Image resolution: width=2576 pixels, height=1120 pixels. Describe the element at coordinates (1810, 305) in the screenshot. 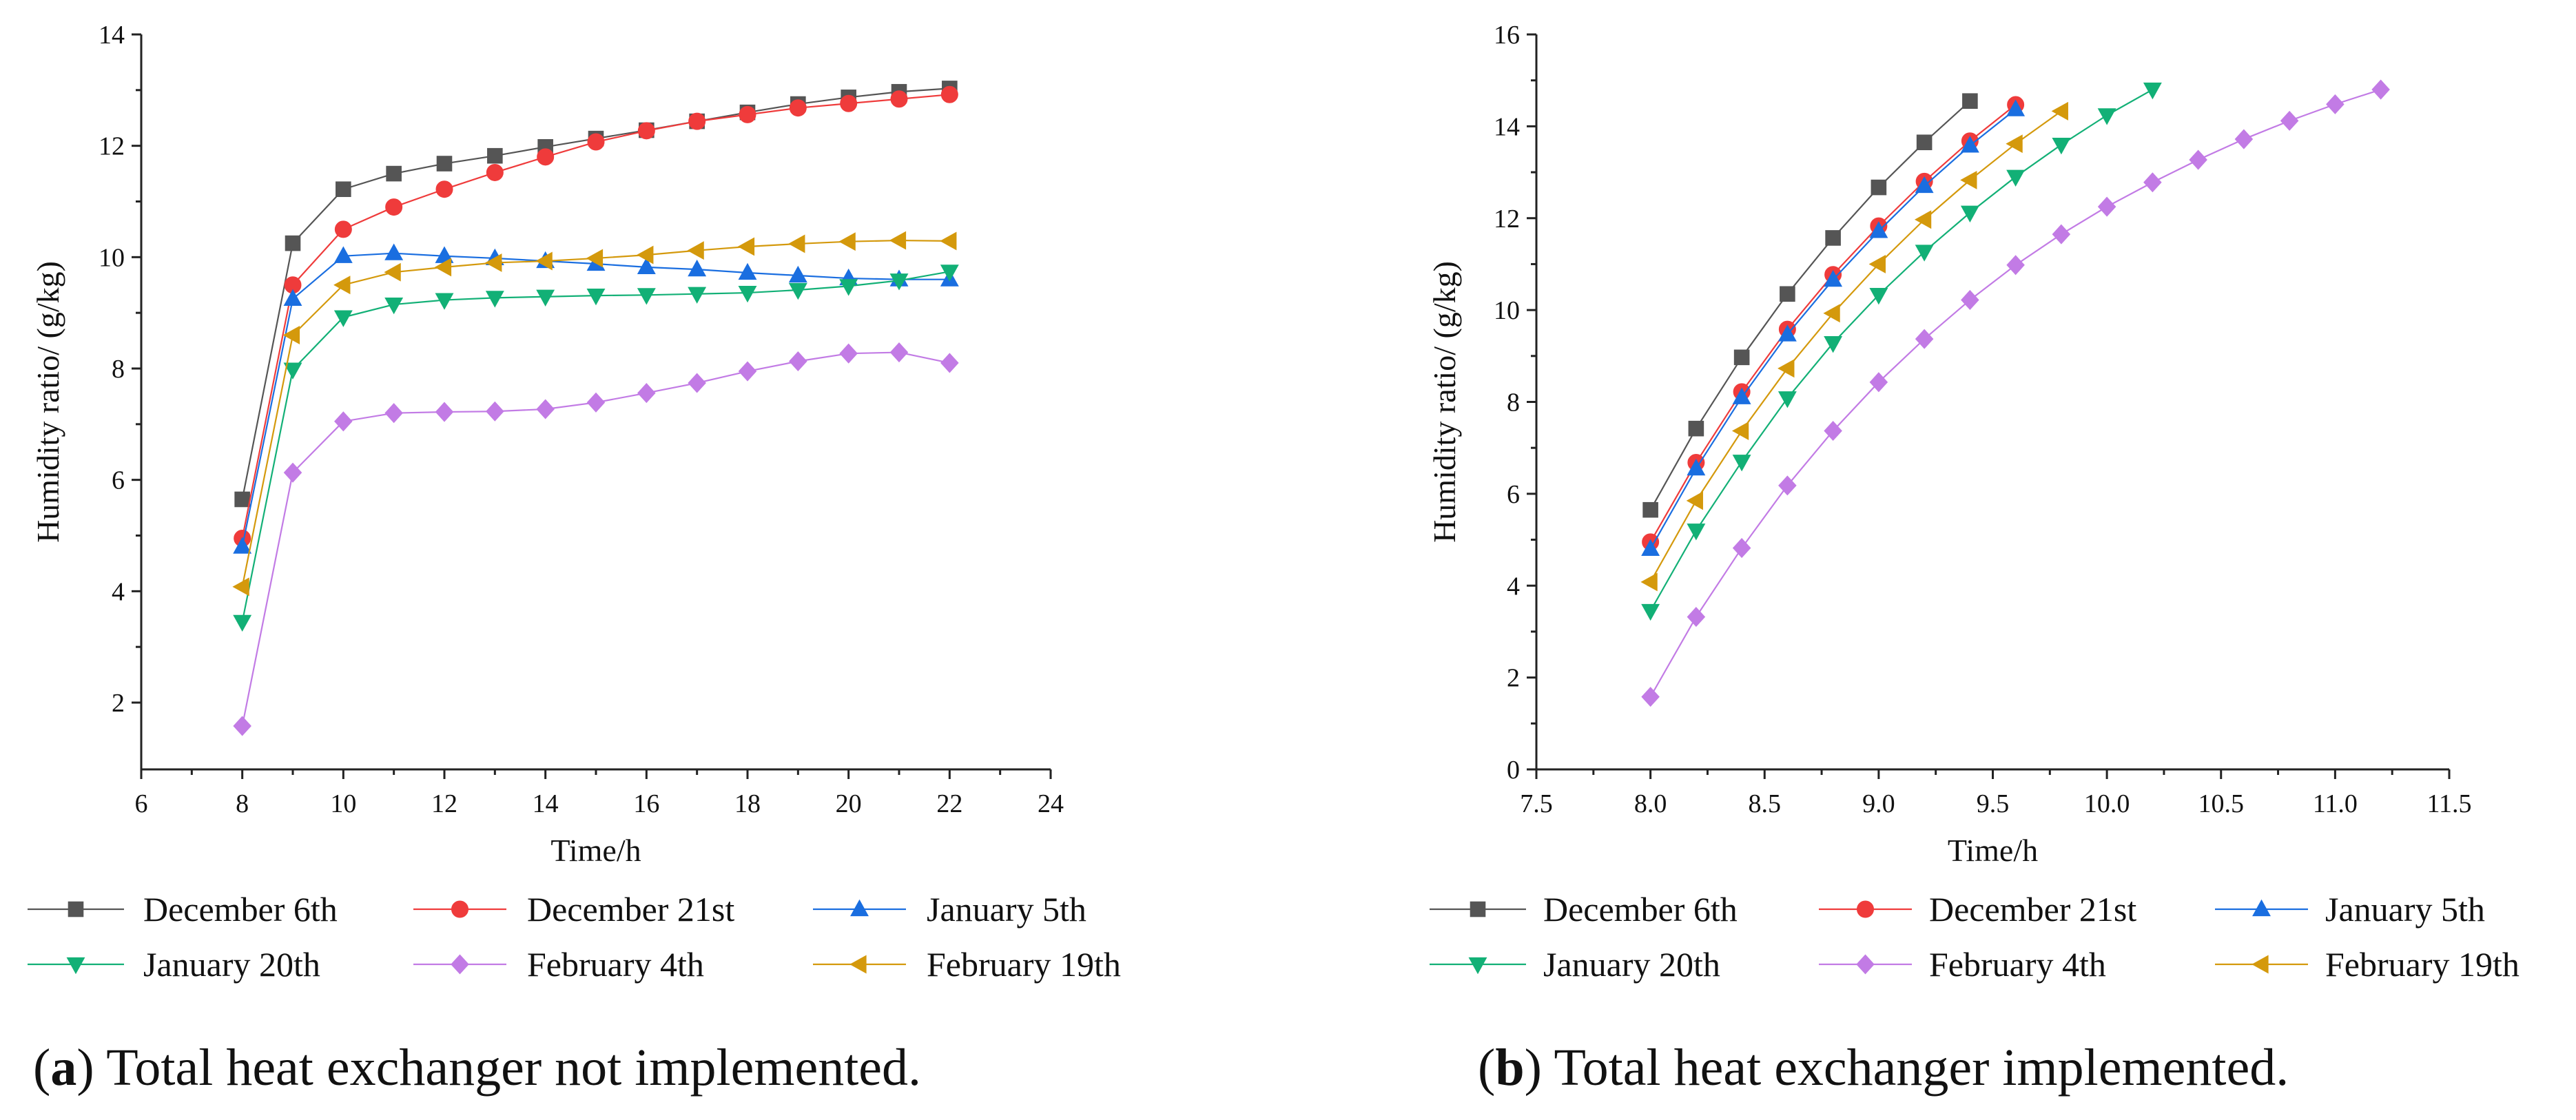

I see `series-december-6th` at that location.